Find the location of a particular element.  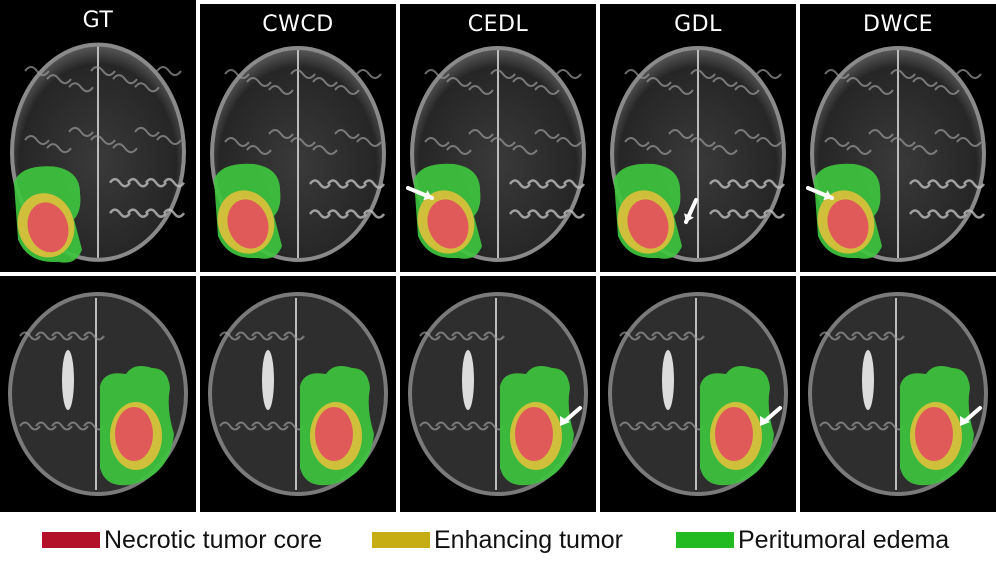

panel-cwcd-row2 is located at coordinates (298, 394).